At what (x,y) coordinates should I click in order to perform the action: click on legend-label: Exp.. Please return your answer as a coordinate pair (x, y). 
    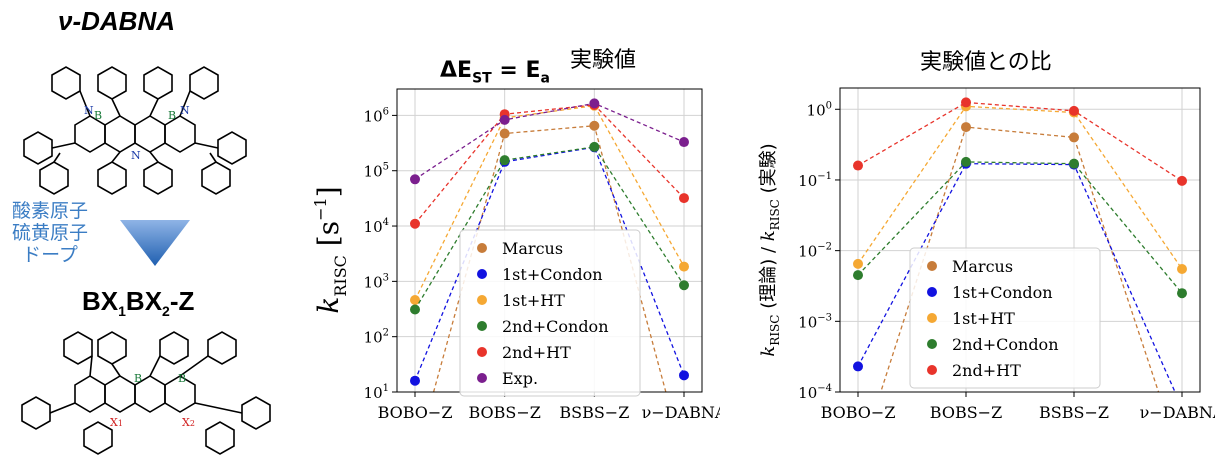
    Looking at the image, I should click on (520, 378).